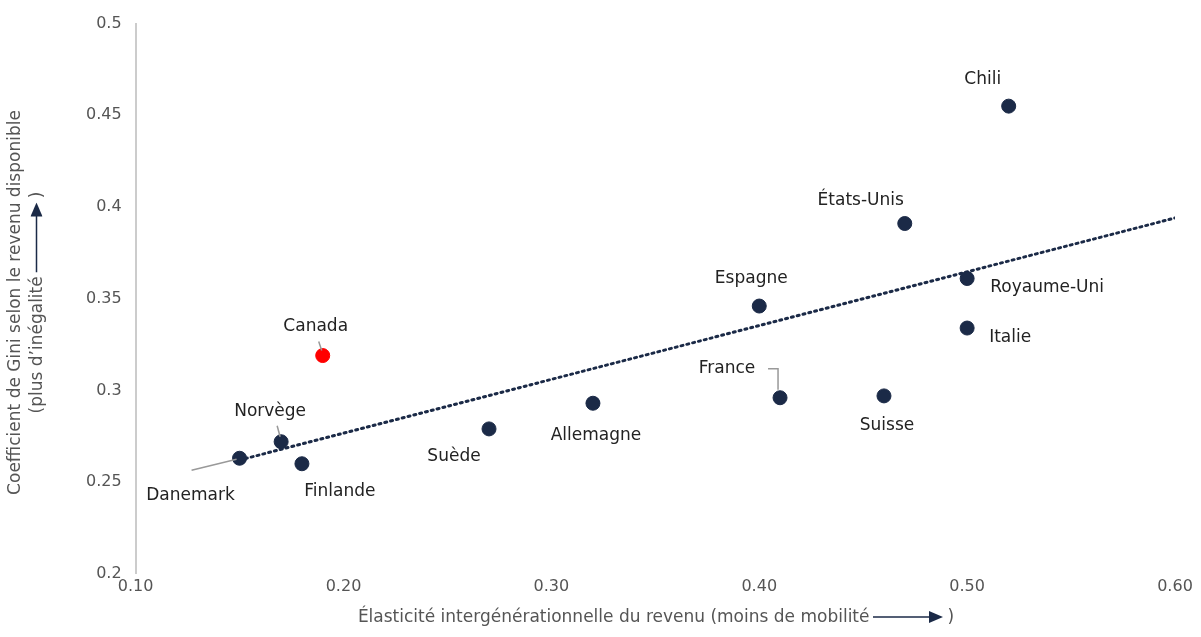 The height and width of the screenshot is (637, 1201). I want to click on y-tick-label: 0.35, so click(104, 297).